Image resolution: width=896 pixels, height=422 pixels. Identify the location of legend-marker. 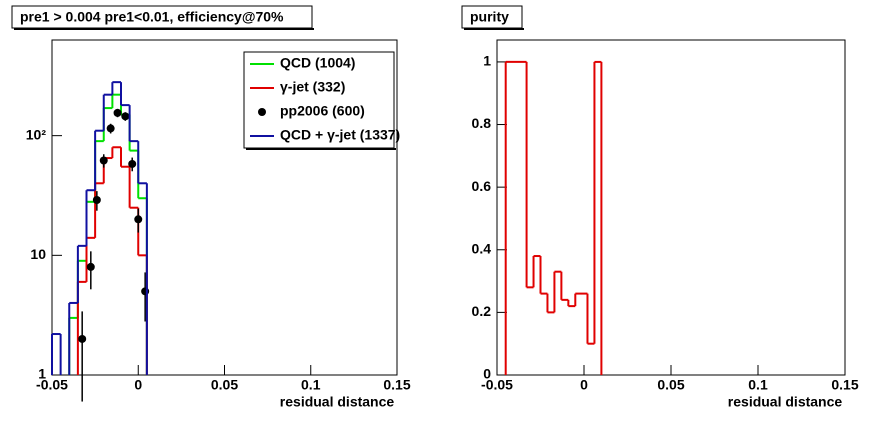
(262, 112).